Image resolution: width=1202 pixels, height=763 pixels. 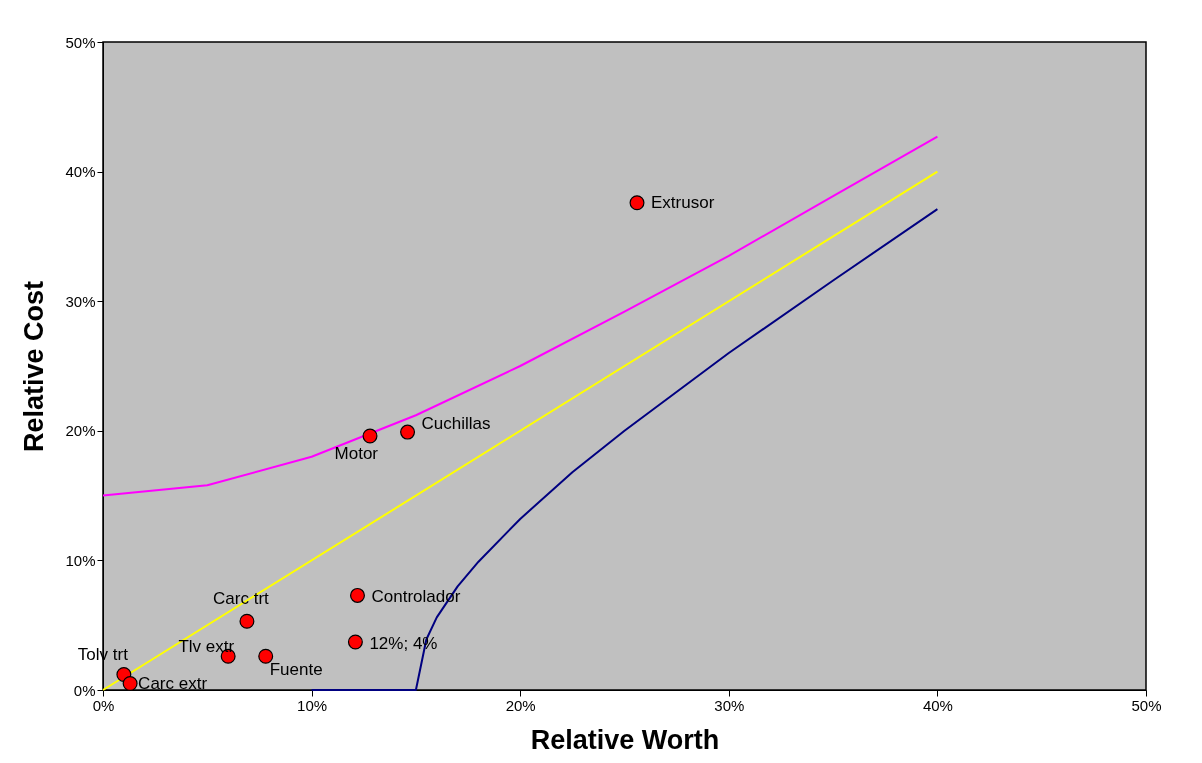 I want to click on x-tick-label: 30%, so click(x=729, y=705).